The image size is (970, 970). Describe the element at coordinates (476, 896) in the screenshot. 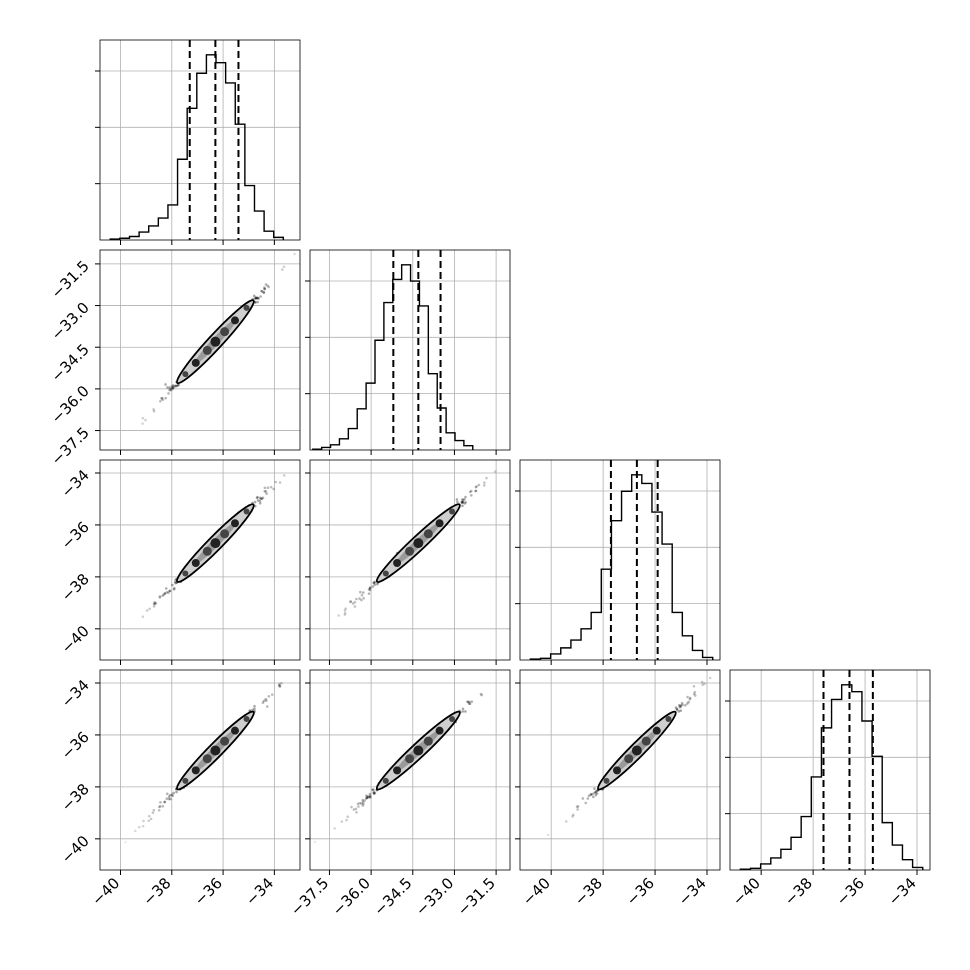

I see `x-tick-label: −31.5` at that location.